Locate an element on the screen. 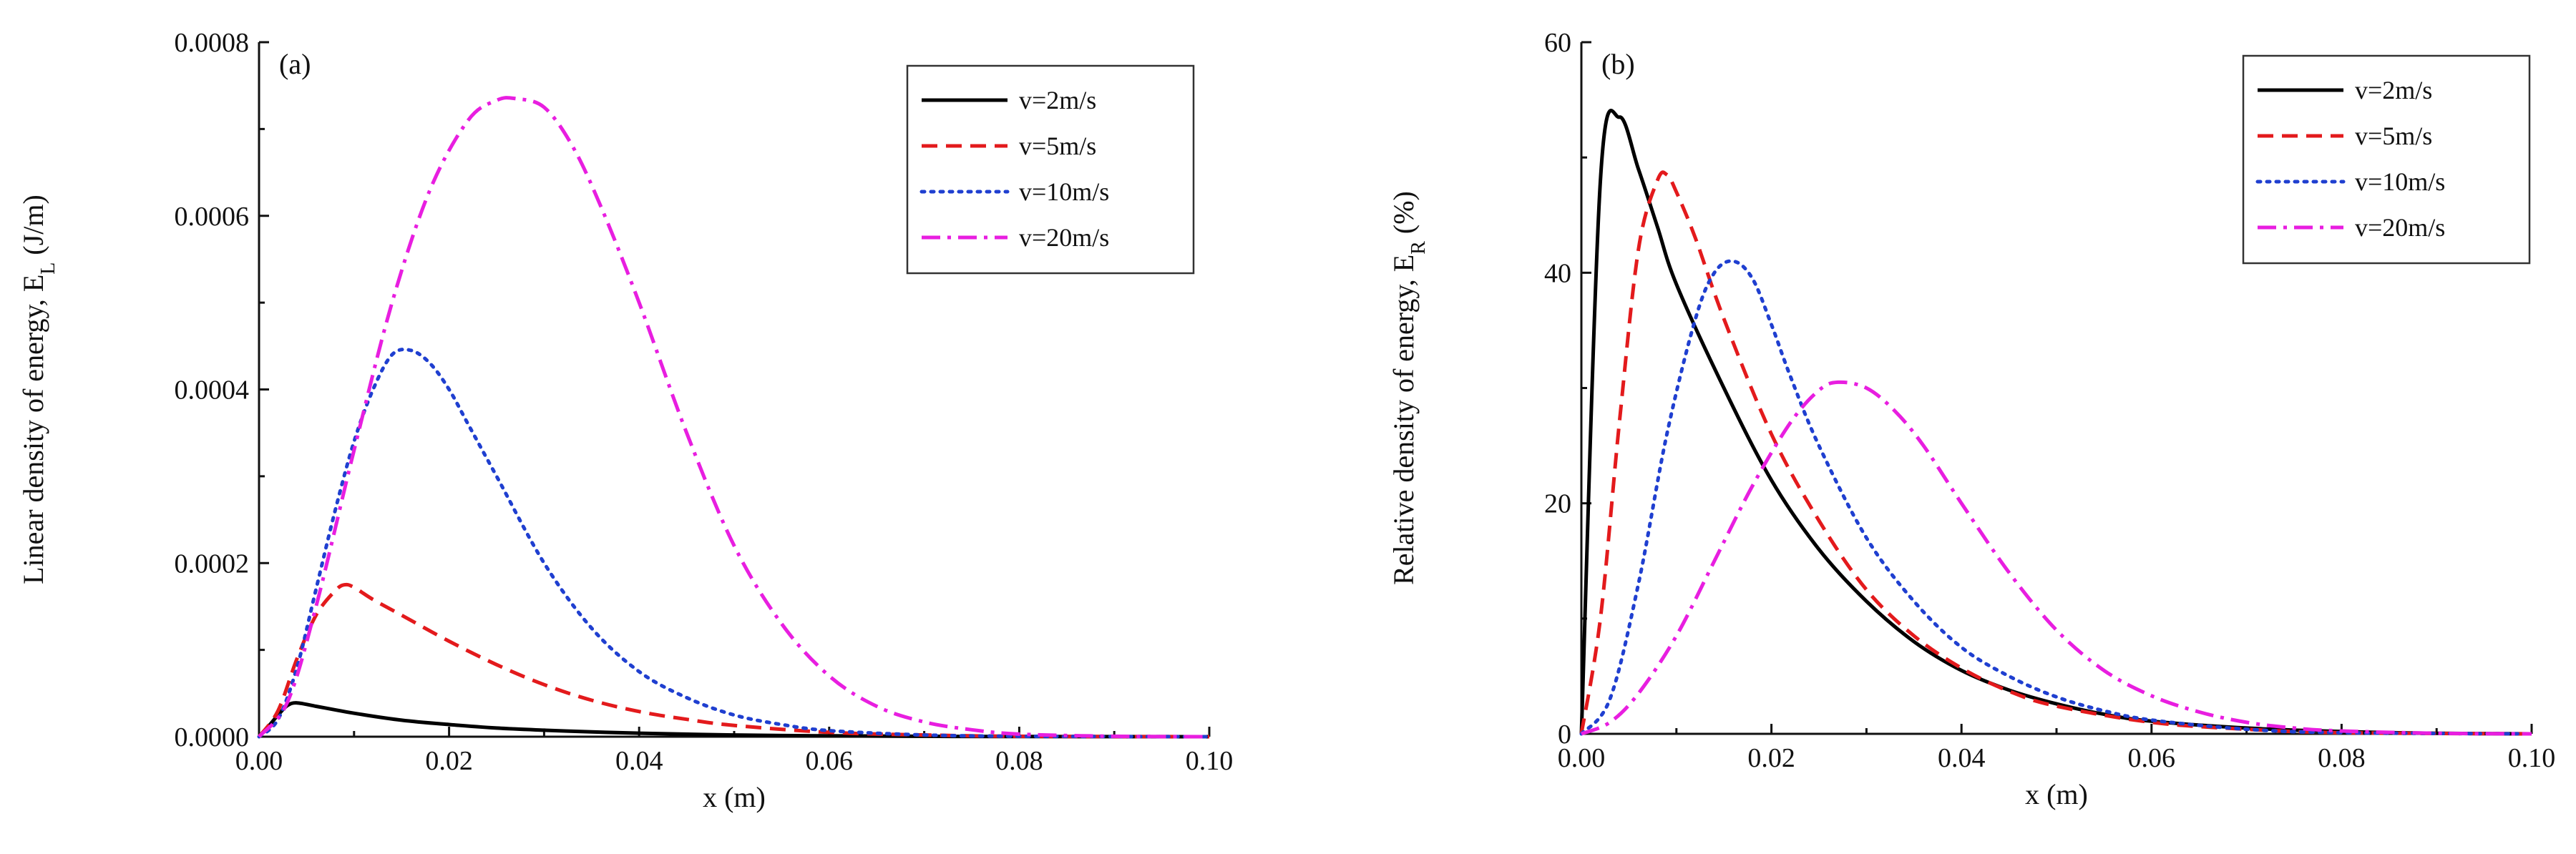 The height and width of the screenshot is (854, 2576). y-tick-label: 0.0004 is located at coordinates (212, 391).